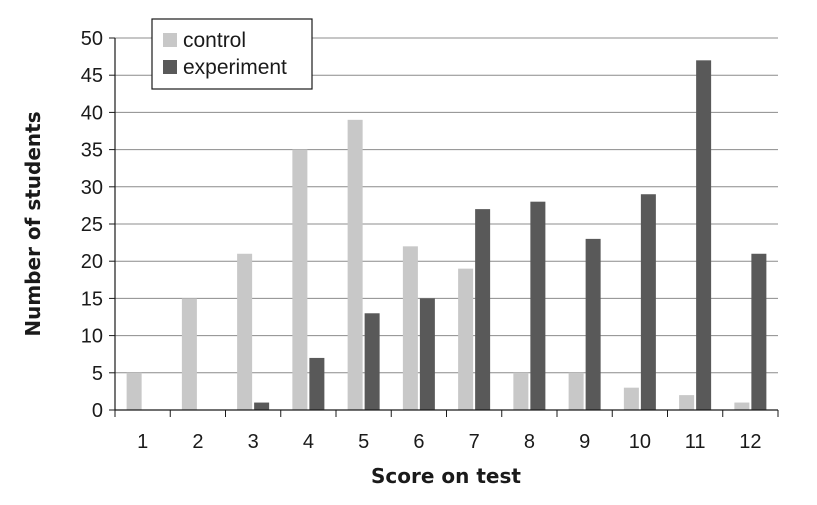 The width and height of the screenshot is (817, 505). I want to click on y-tick-label: 5, so click(97, 374).